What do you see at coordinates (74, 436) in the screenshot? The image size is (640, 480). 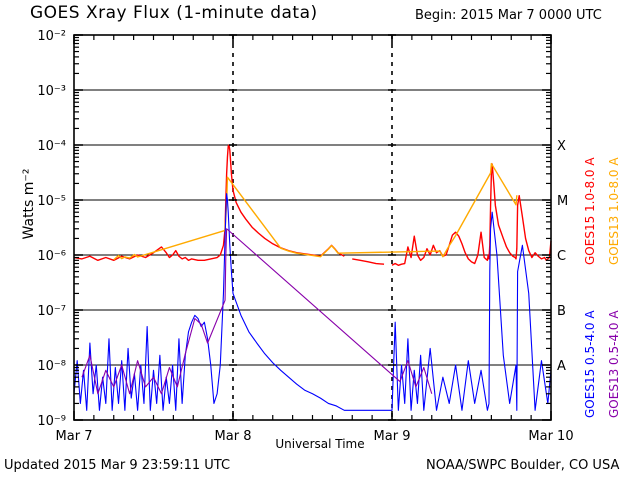 I see `x-tick-label: Mar 7` at bounding box center [74, 436].